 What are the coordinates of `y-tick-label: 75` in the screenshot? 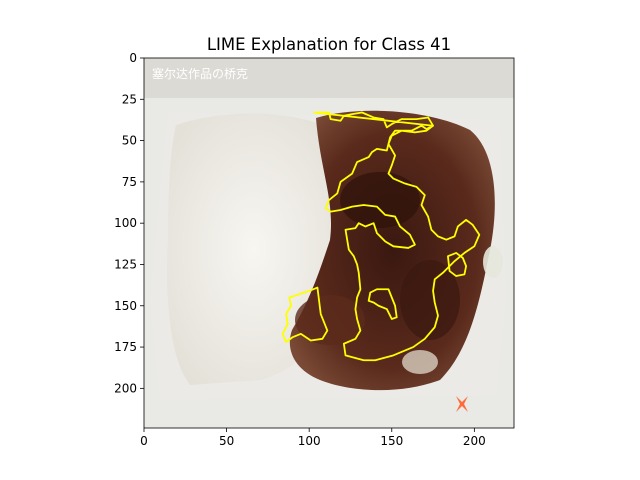 It's located at (129, 182).